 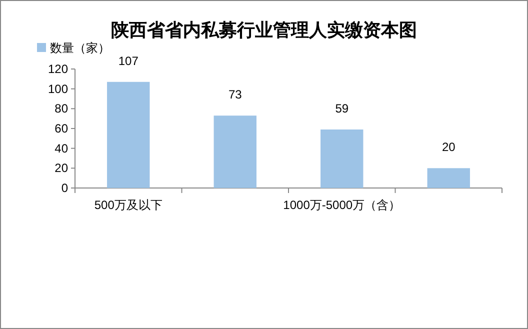 I want to click on y-tick-label: 60, so click(x=61, y=129).